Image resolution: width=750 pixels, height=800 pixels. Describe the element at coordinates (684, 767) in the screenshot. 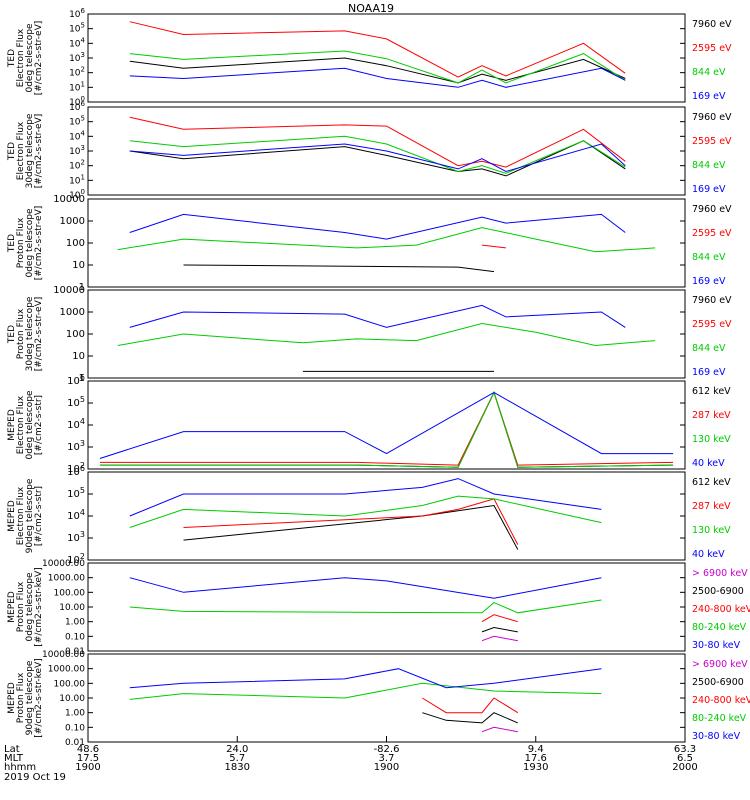

I see `xtick-hhmm: 2000` at that location.